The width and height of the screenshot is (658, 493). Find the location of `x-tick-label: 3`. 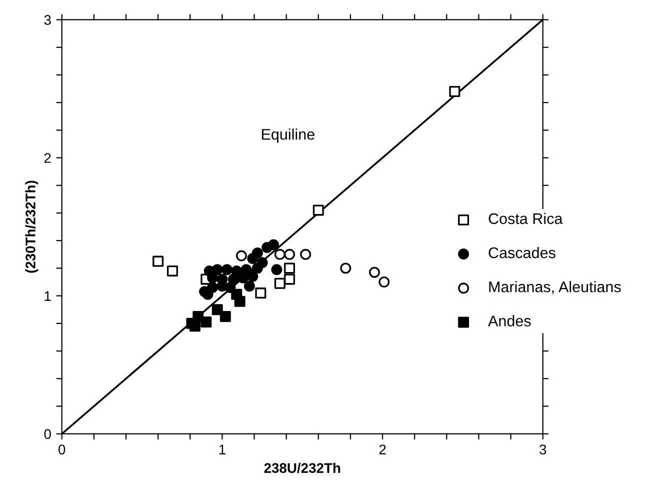

x-tick-label: 3 is located at coordinates (543, 449).